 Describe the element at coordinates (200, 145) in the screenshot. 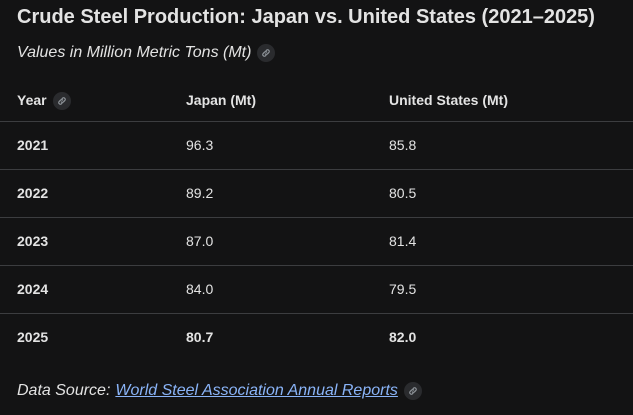

I see `cell-japan: 96.3` at that location.